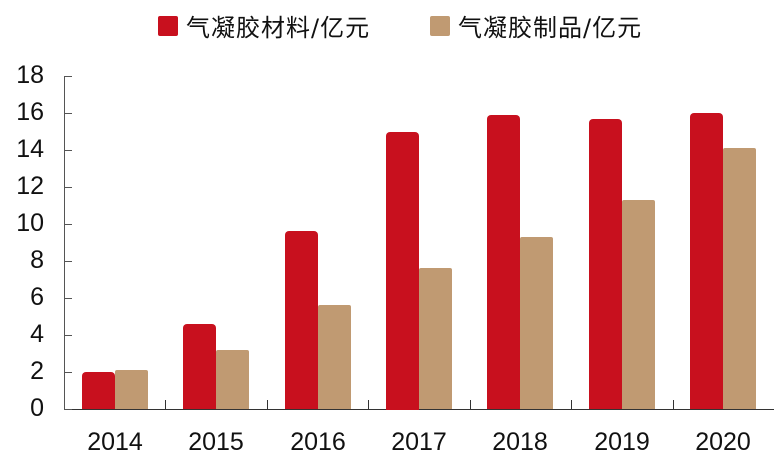 The width and height of the screenshot is (780, 464). What do you see at coordinates (37, 371) in the screenshot?
I see `y-tick-label: 2` at bounding box center [37, 371].